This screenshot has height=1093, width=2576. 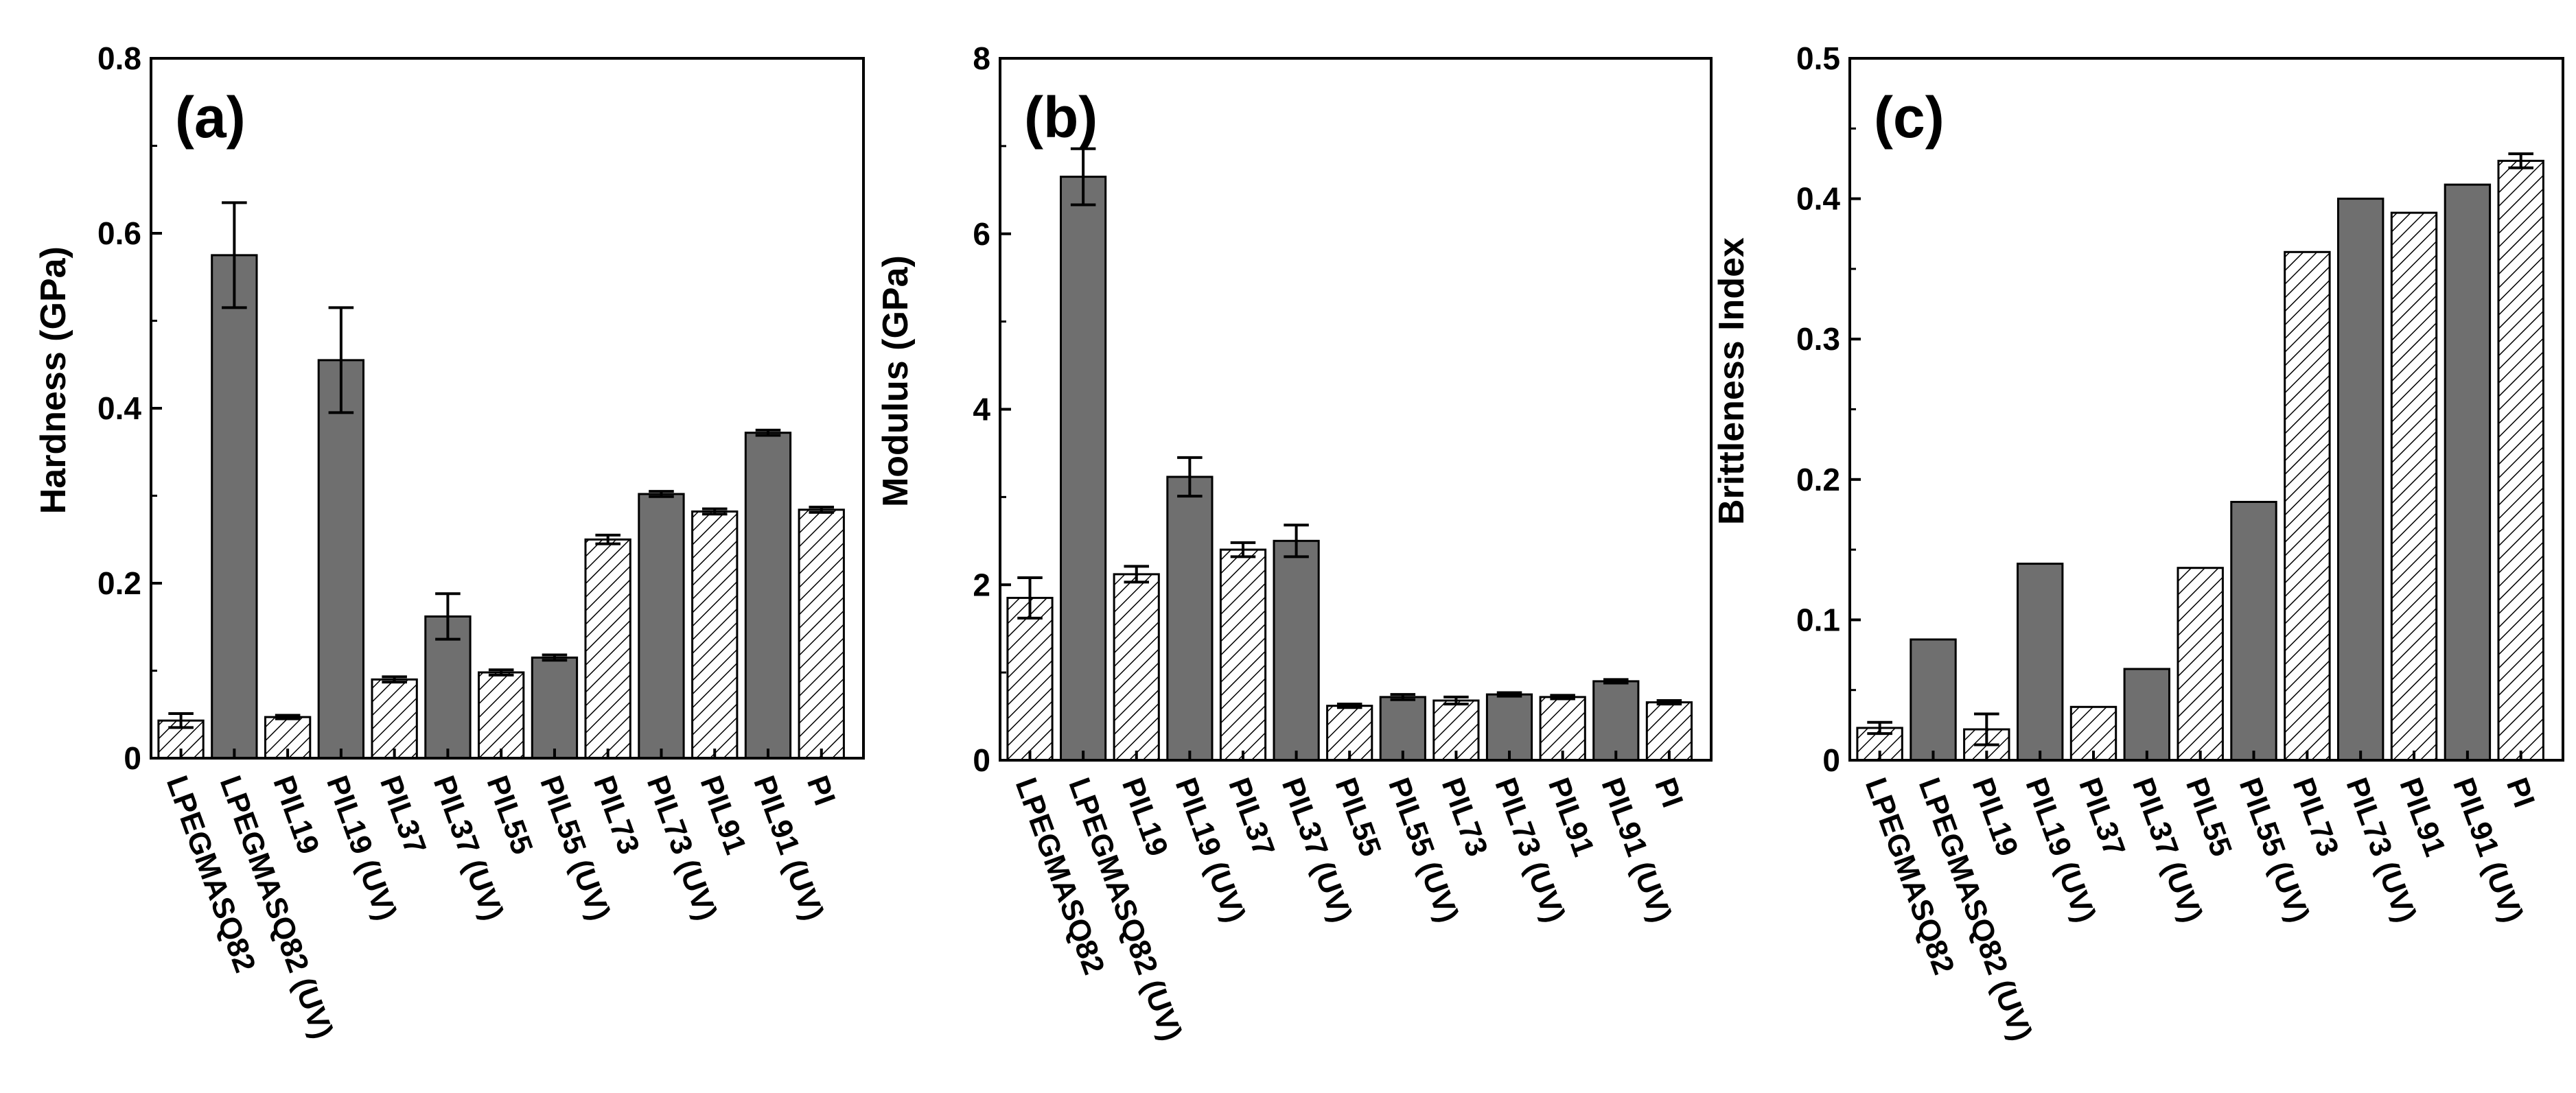 I want to click on y-tick-label: 2, so click(x=981, y=584).